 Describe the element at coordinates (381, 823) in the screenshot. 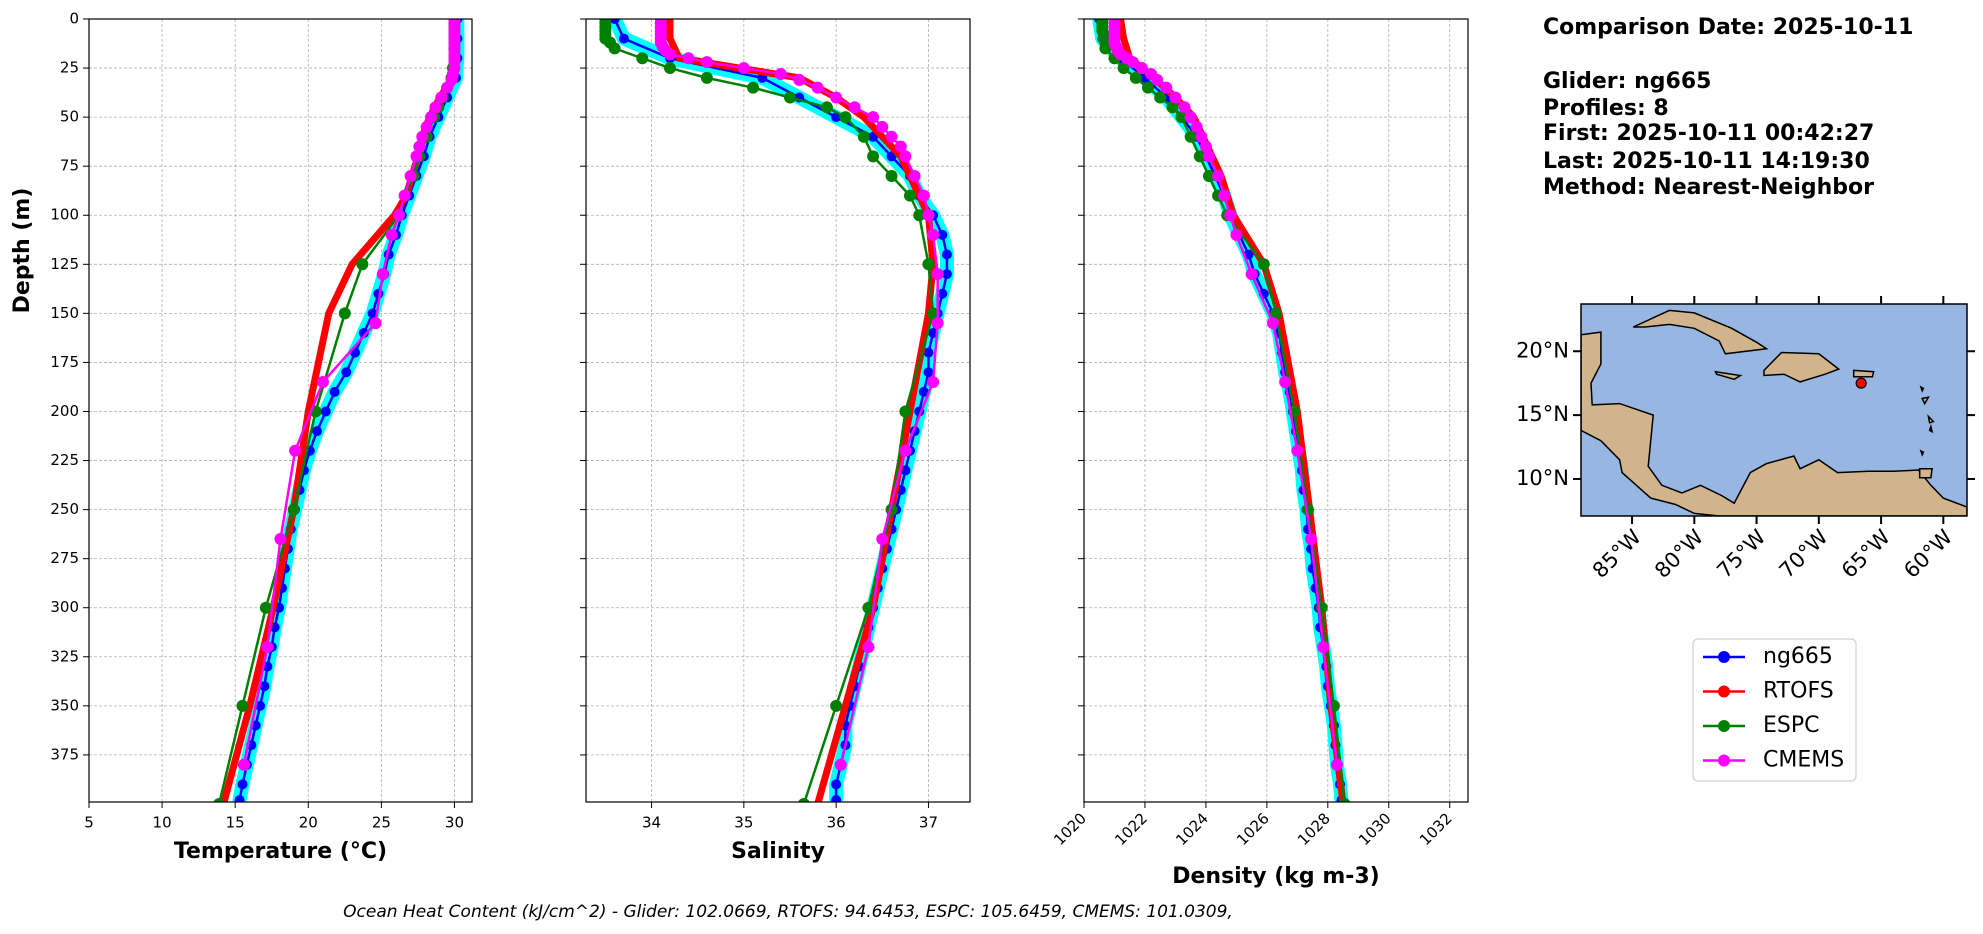

I see `x-tick-label: 25` at that location.